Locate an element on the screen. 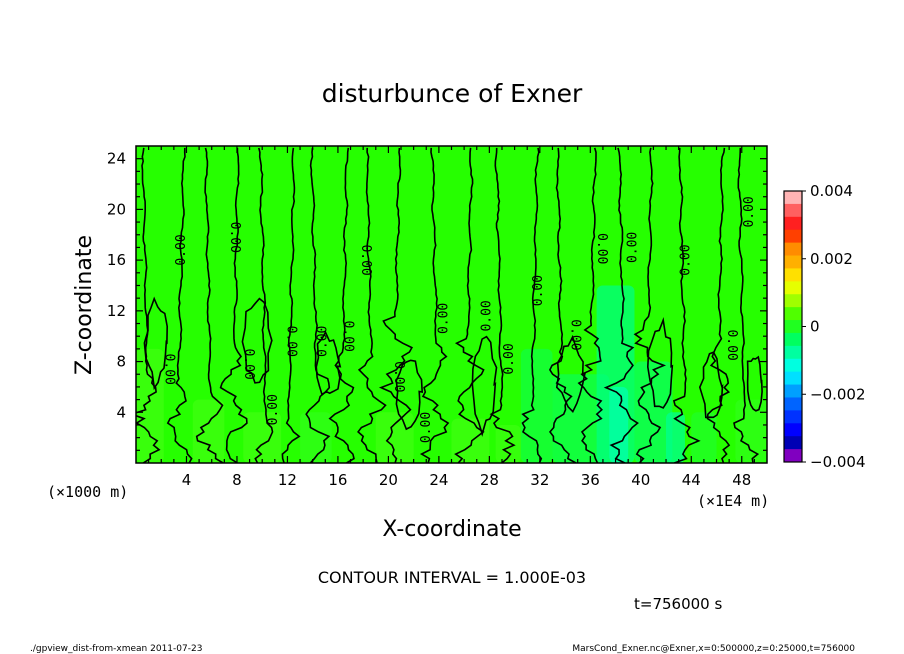 The width and height of the screenshot is (904, 654). colorbar-label: 0.002 is located at coordinates (831, 259).